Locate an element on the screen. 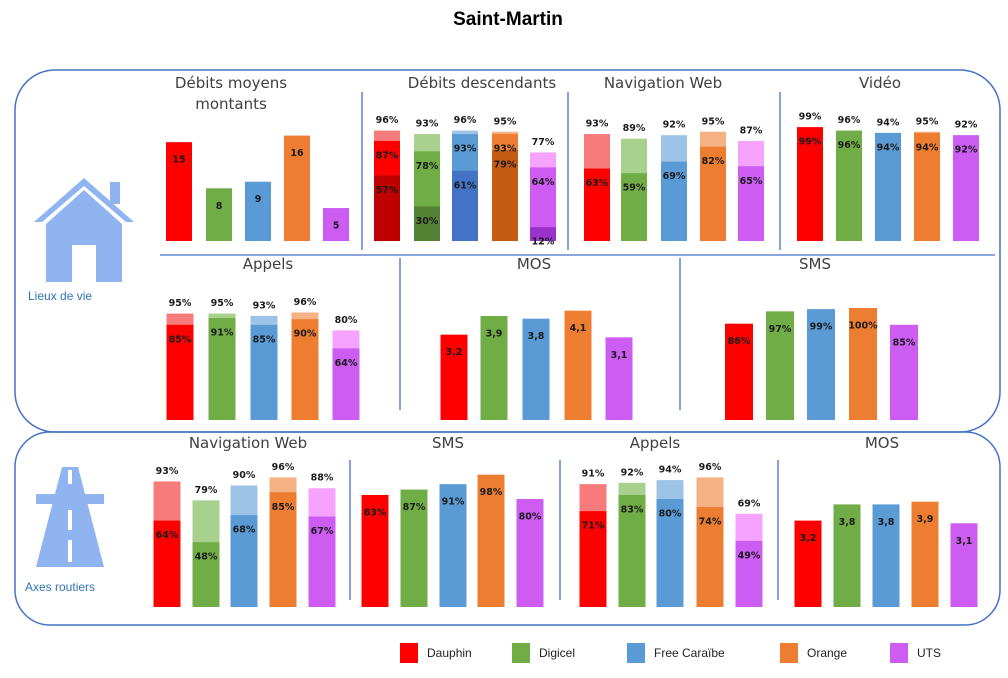 Image resolution: width=1008 pixels, height=678 pixels. legend-label: Dauphin is located at coordinates (449, 653).